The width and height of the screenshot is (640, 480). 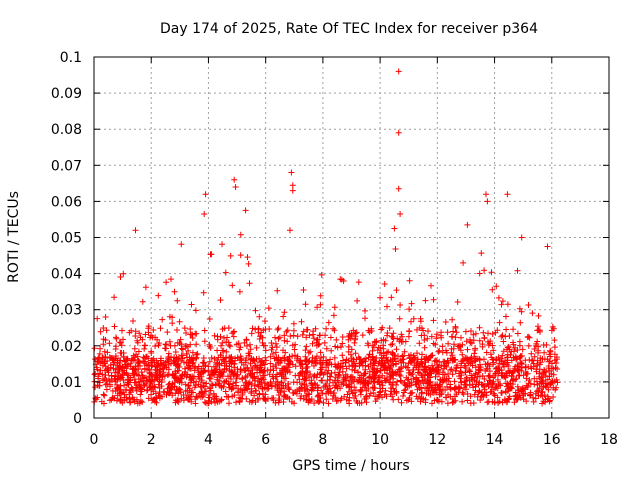 What do you see at coordinates (66, 166) in the screenshot?
I see `y-tick-label: 0.07` at bounding box center [66, 166].